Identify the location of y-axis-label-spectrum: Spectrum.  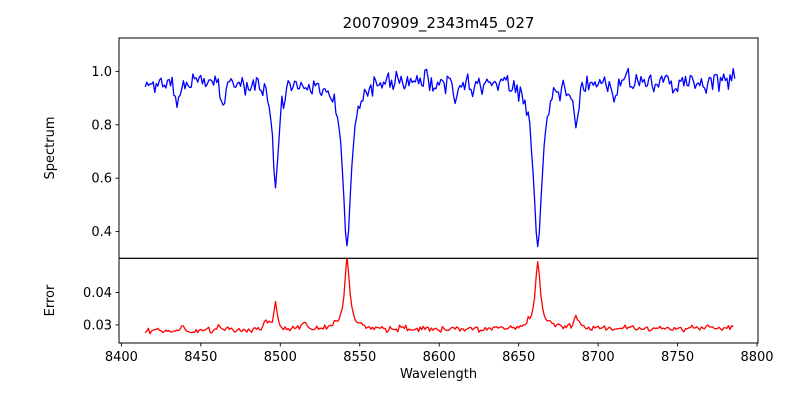
(50, 148).